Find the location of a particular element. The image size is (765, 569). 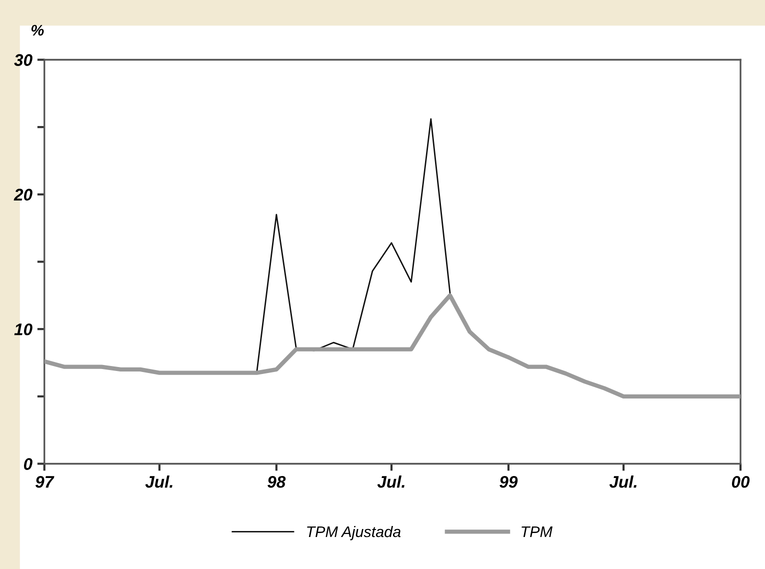

x-tick-label: 98 is located at coordinates (277, 482).